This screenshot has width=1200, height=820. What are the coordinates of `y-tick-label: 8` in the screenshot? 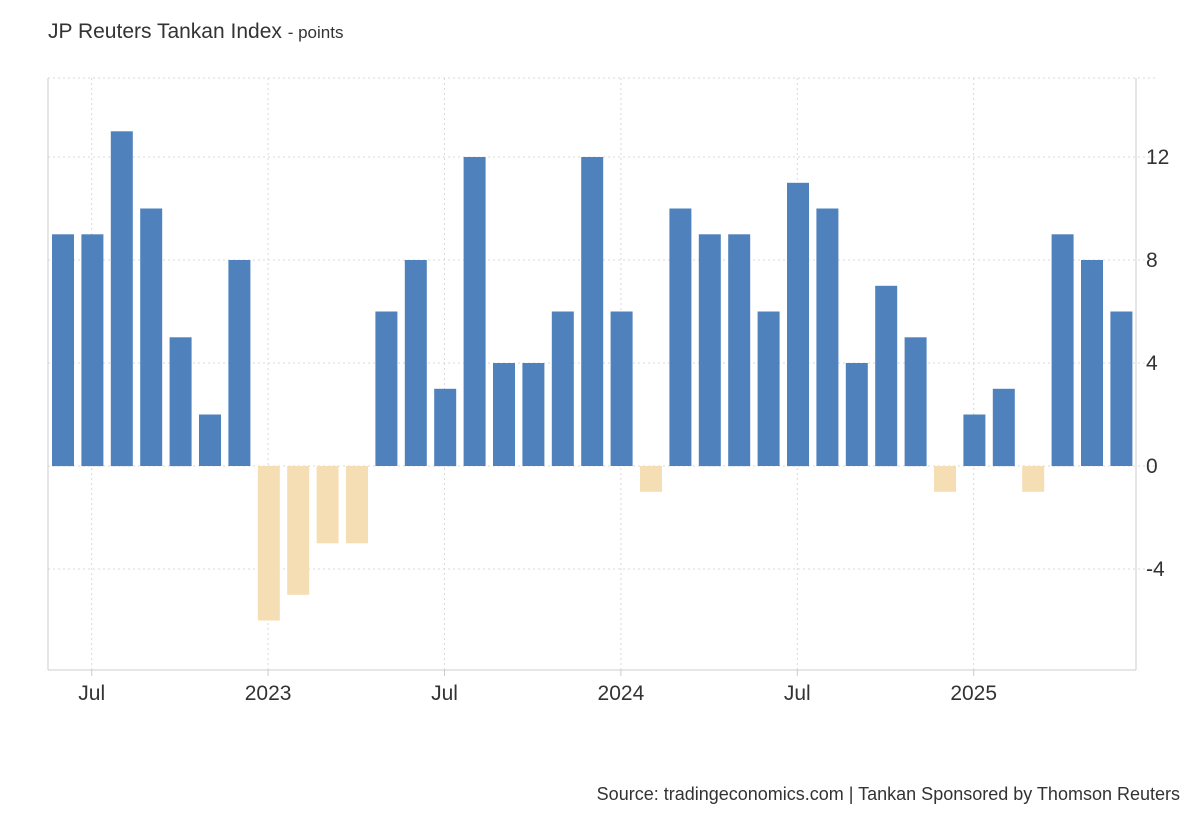 It's located at (1152, 260).